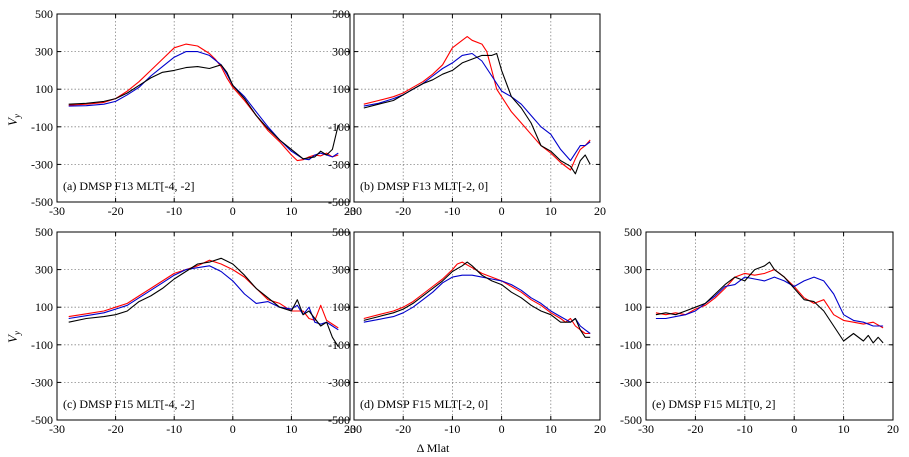 This screenshot has height=457, width=909. What do you see at coordinates (433, 448) in the screenshot?
I see `x-axis-label: Δ Mlat` at bounding box center [433, 448].